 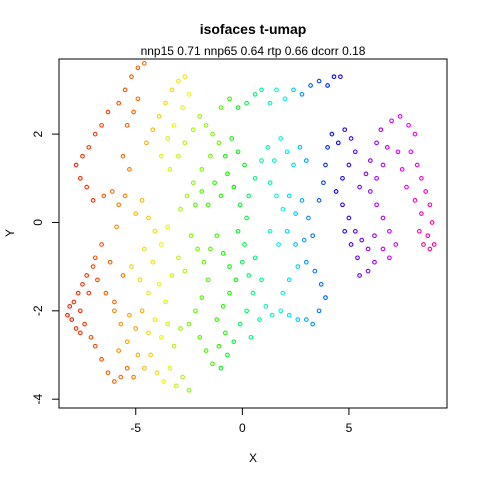 What do you see at coordinates (253, 458) in the screenshot?
I see `x-axis-label: X` at bounding box center [253, 458].